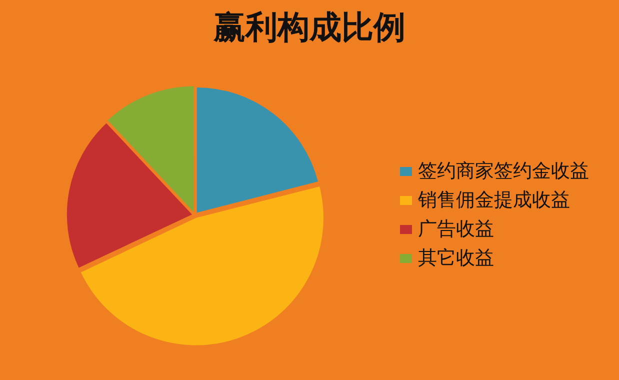 This screenshot has width=619, height=380. I want to click on legend-label: 广告收益, so click(456, 229).